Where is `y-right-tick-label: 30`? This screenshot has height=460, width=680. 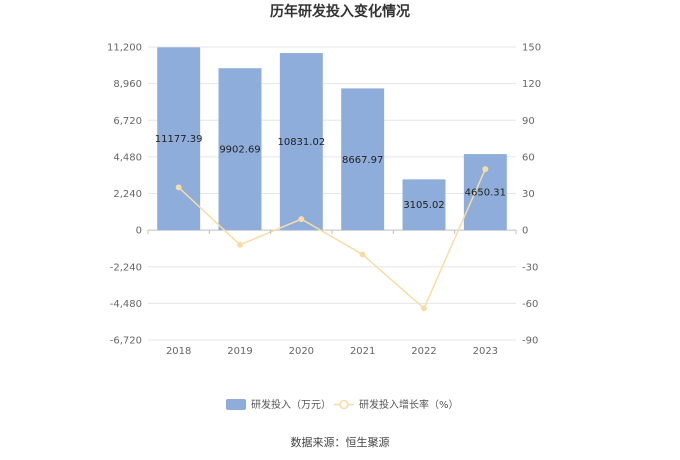
y-right-tick-label: 30 is located at coordinates (528, 194).